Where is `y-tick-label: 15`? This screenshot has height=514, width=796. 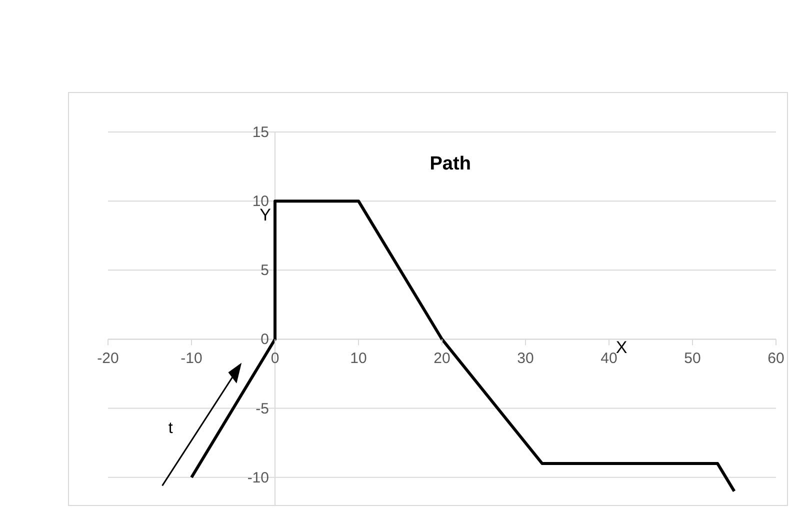
y-tick-label: 15 is located at coordinates (260, 132).